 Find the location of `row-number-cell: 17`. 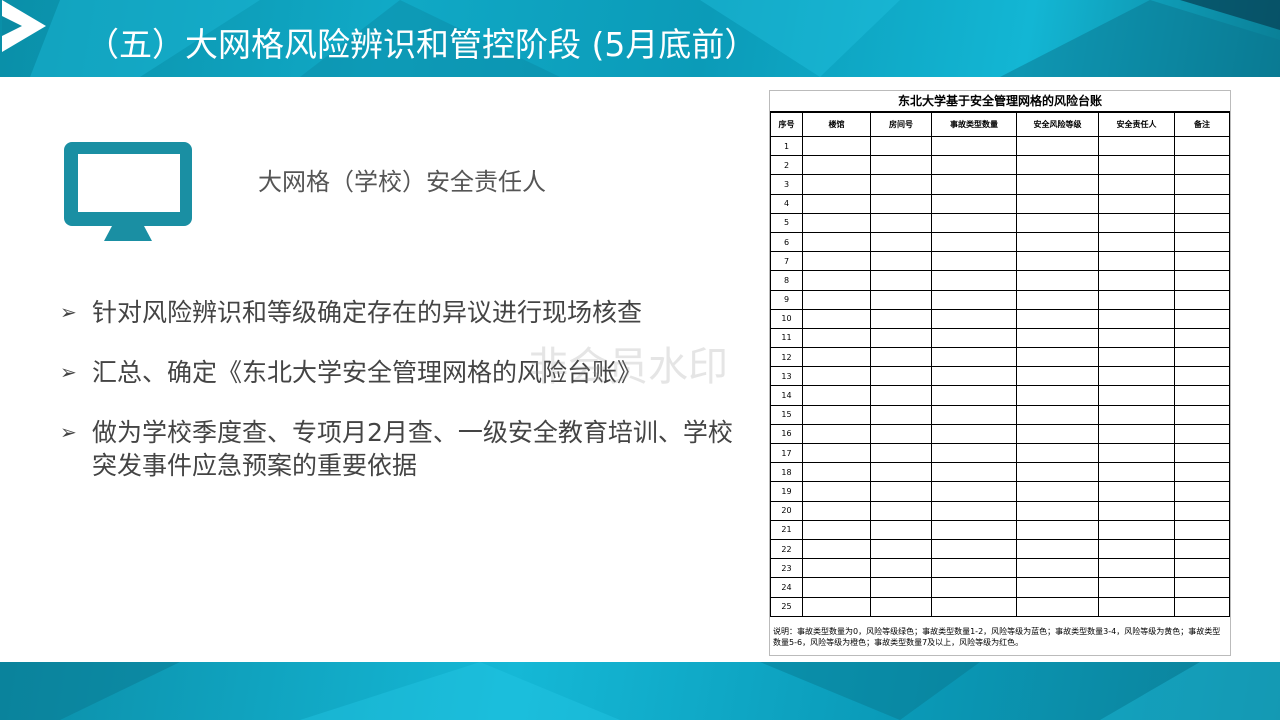

row-number-cell: 17 is located at coordinates (786, 453).